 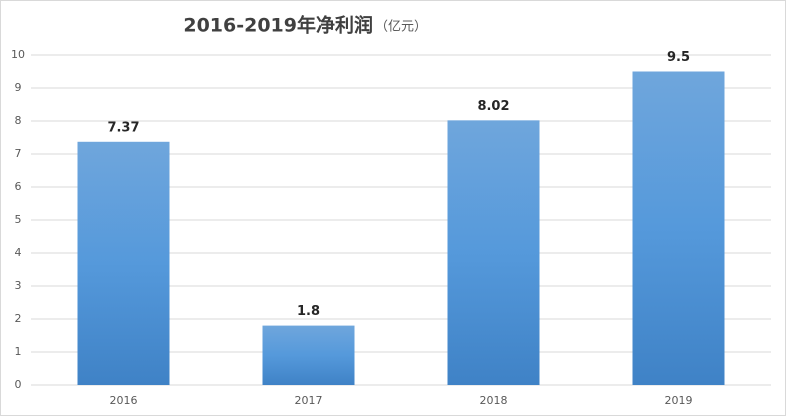 What do you see at coordinates (18, 351) in the screenshot?
I see `y-tick-label: 1` at bounding box center [18, 351].